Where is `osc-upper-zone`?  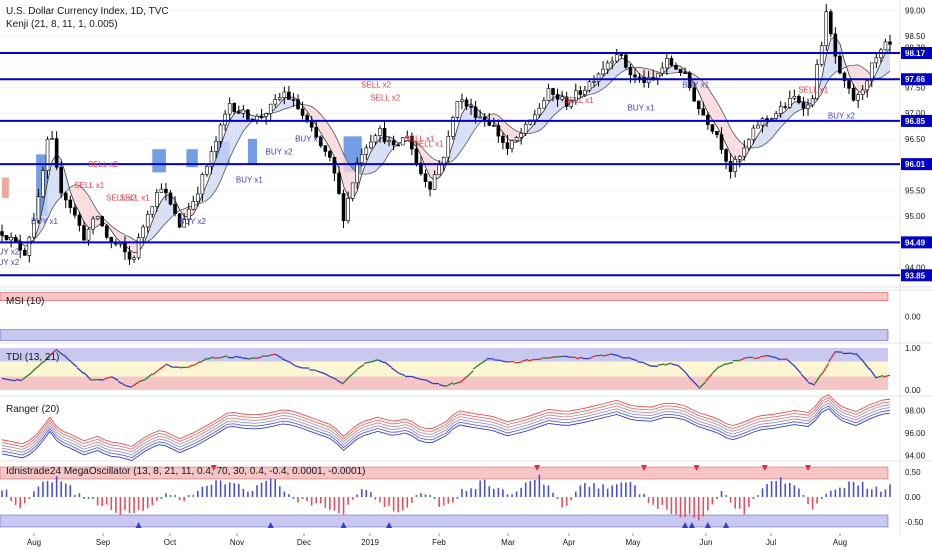
osc-upper-zone is located at coordinates (444, 473).